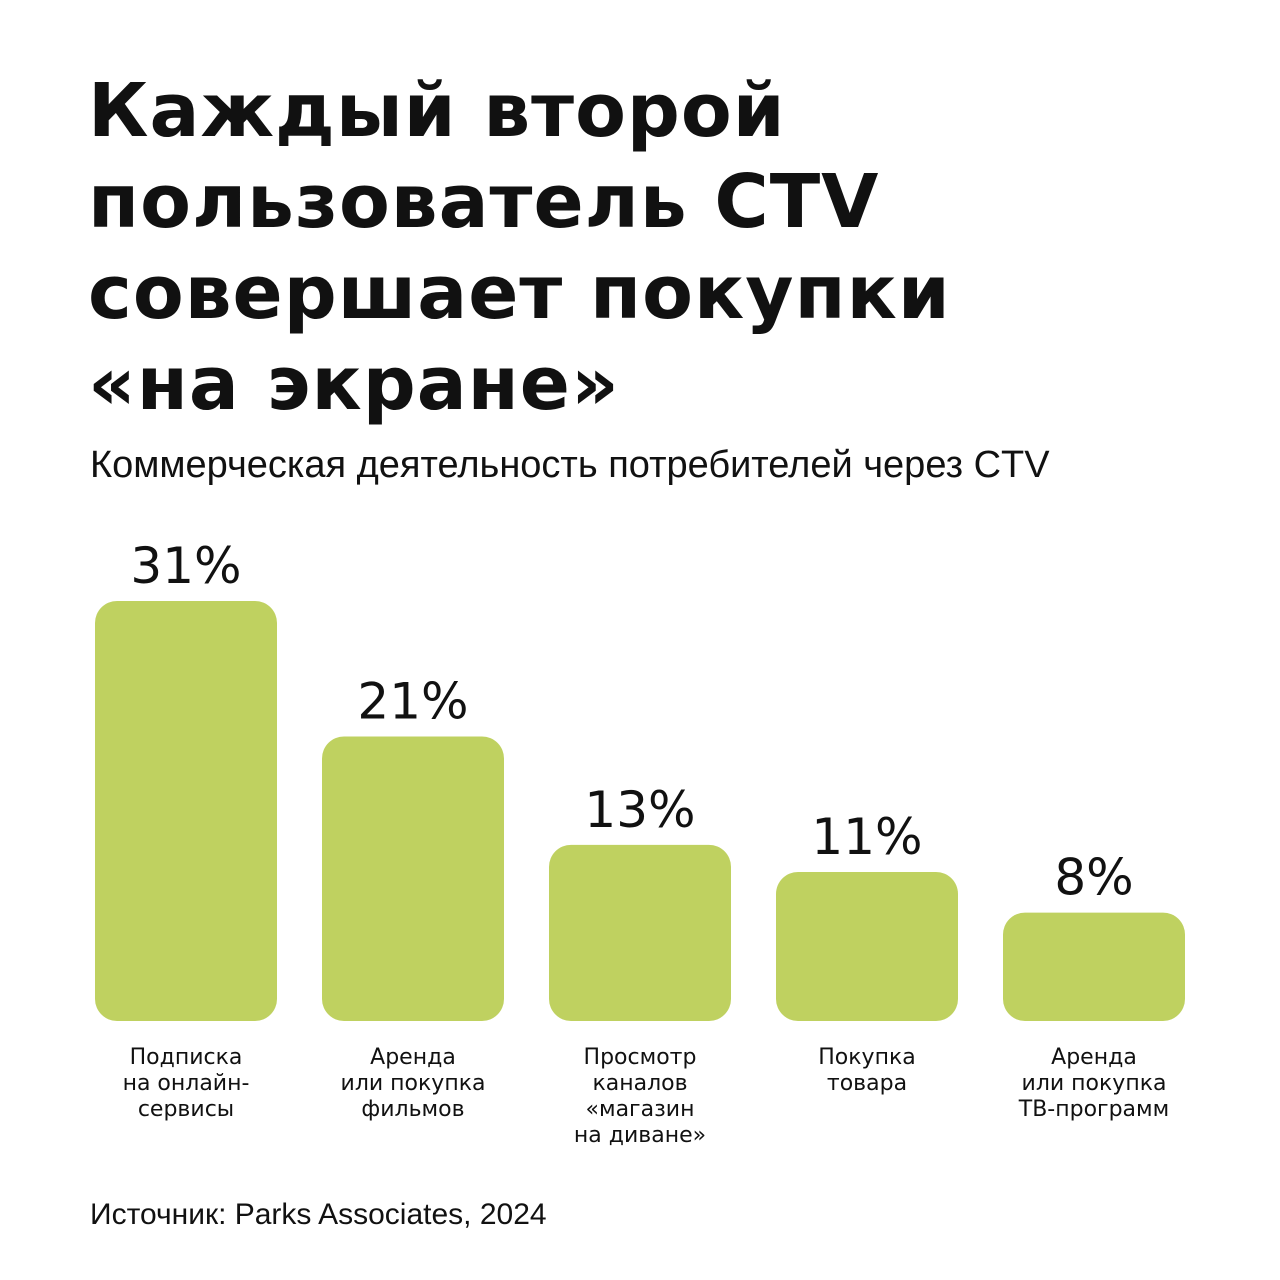 The width and height of the screenshot is (1280, 1280). I want to click on category-label-1-line-2: на онлайн-, so click(186, 1083).